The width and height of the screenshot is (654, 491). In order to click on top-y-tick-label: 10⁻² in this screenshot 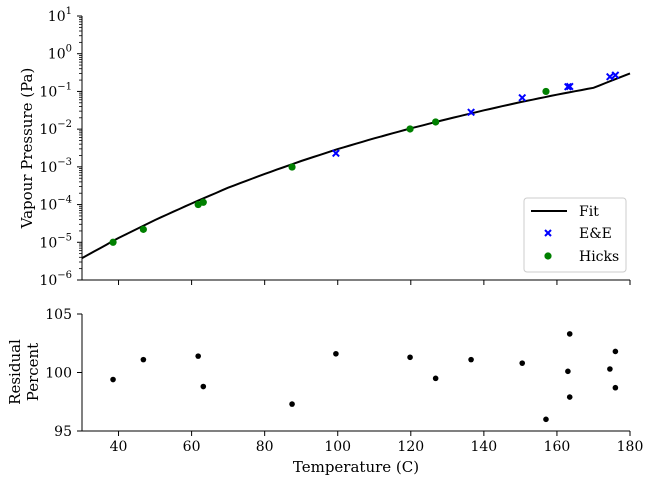, I will do `click(55, 128)`.